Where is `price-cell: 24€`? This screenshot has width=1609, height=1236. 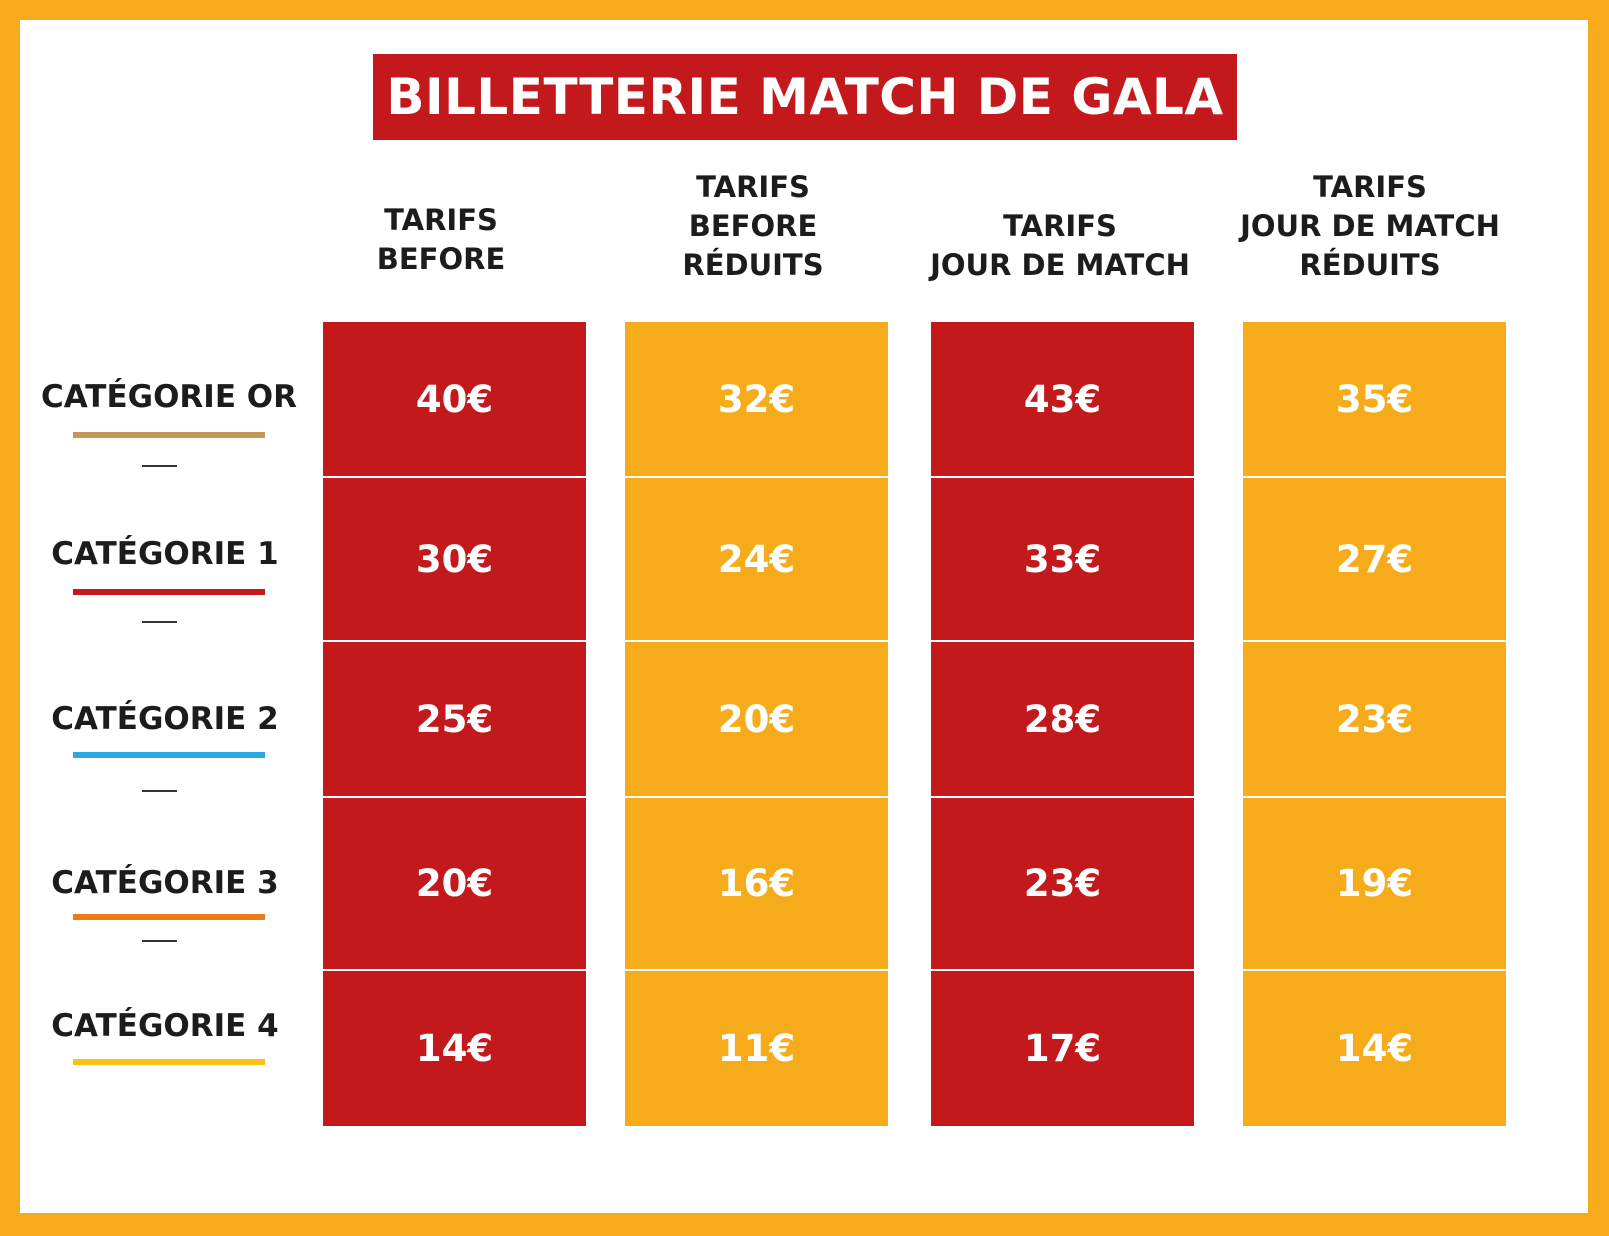 price-cell: 24€ is located at coordinates (756, 559).